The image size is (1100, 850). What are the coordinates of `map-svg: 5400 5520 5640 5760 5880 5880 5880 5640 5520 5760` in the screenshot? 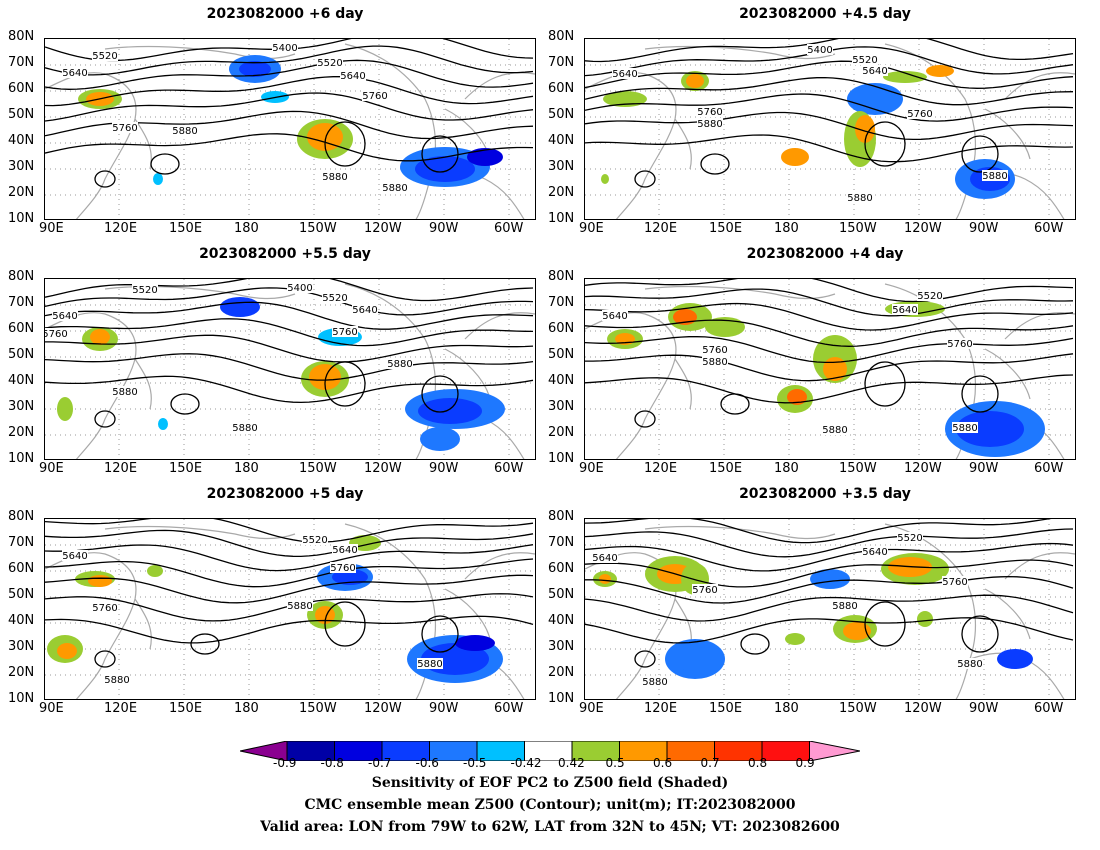 It's located at (290, 129).